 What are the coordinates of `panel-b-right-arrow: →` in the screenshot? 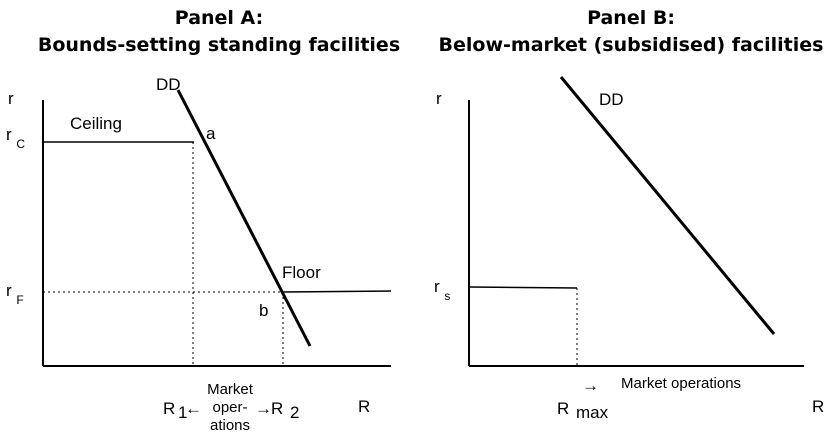 It's located at (590, 385).